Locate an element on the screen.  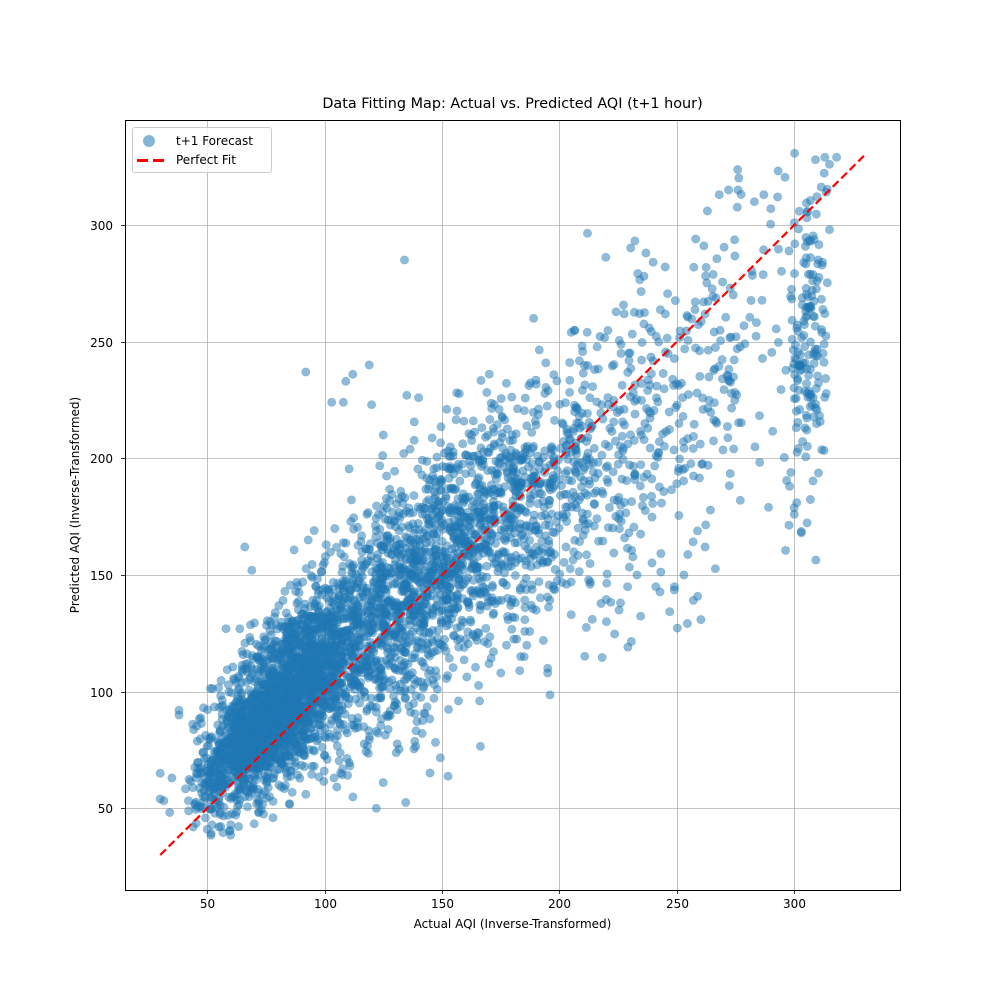
x-tick-label: 200 is located at coordinates (559, 904).